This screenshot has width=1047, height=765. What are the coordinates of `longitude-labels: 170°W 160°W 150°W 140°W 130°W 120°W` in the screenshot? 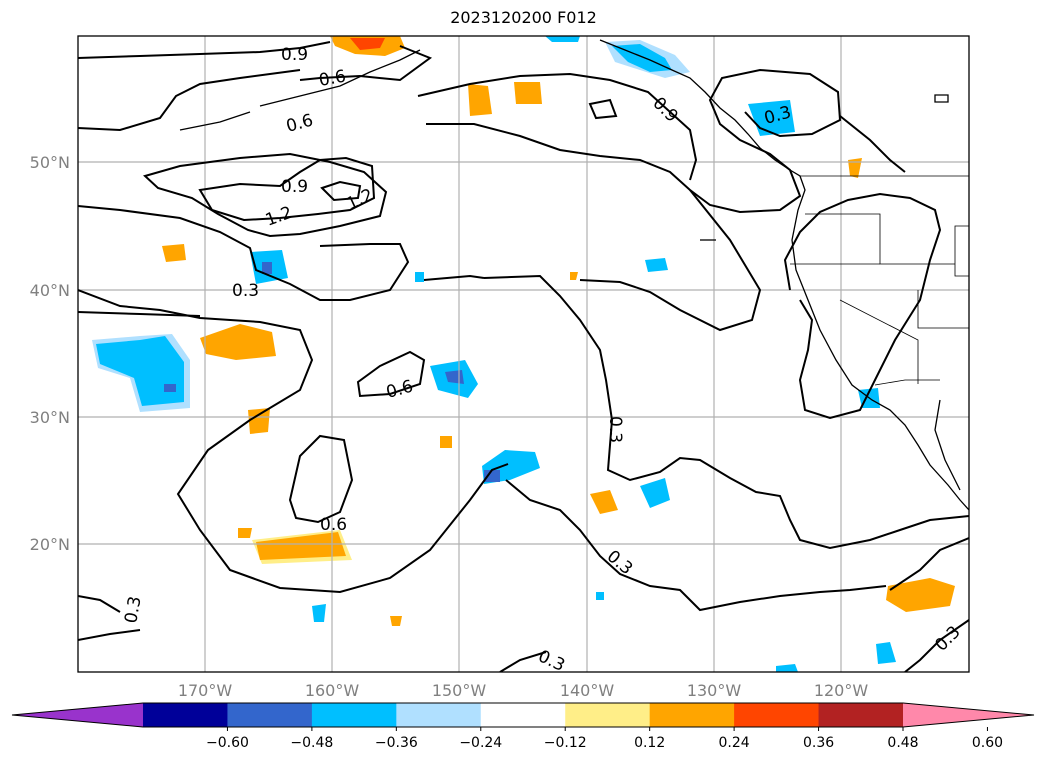 It's located at (523, 690).